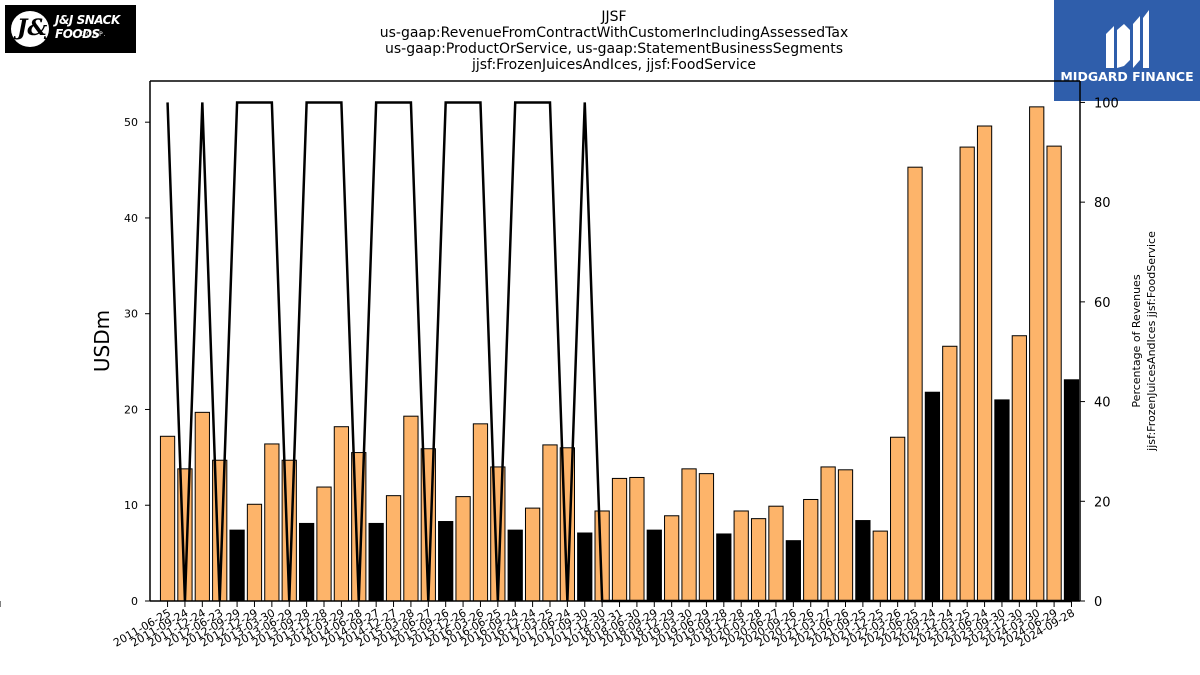  What do you see at coordinates (1102, 303) in the screenshot?
I see `y-right-tick-label: 60` at bounding box center [1102, 303].